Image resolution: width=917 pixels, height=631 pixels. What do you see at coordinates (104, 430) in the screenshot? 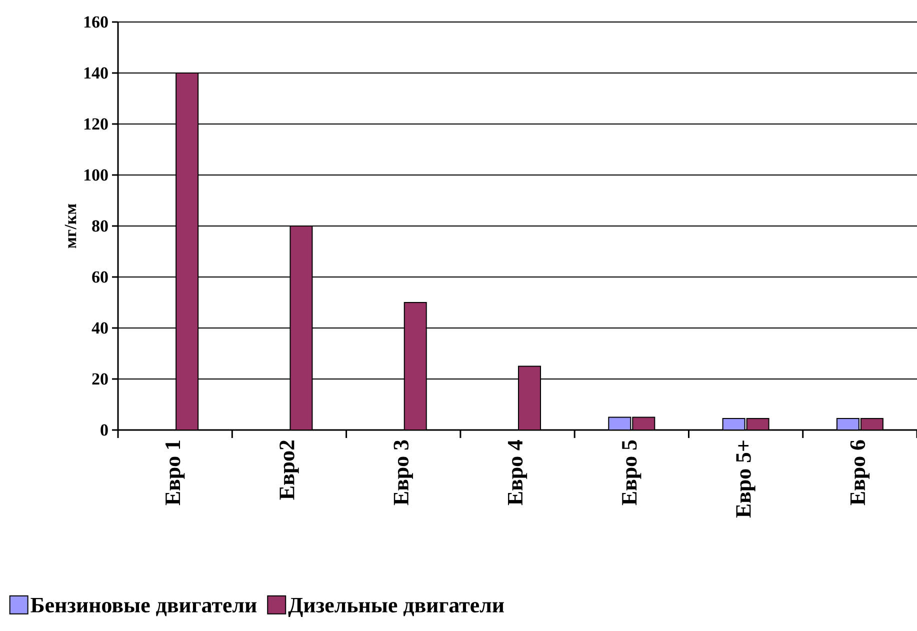
I see `y-tick-label: 0` at bounding box center [104, 430].